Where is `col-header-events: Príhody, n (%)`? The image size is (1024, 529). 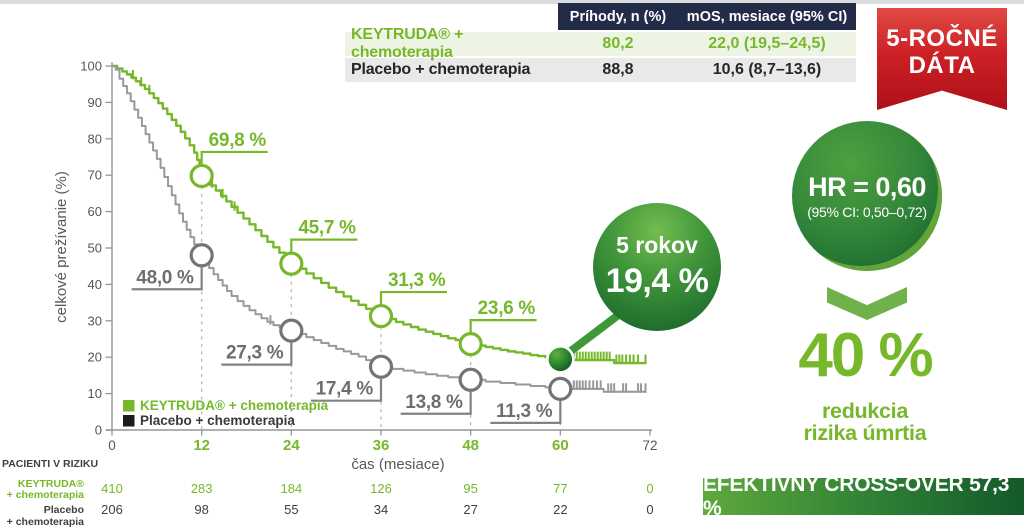 col-header-events: Príhody, n (%) is located at coordinates (618, 16).